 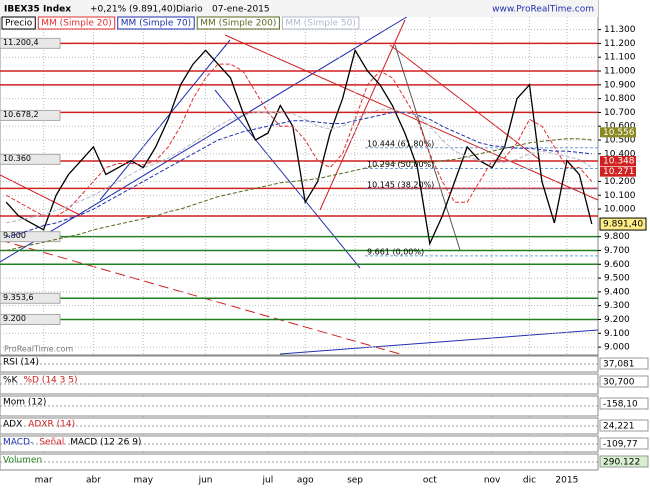 What do you see at coordinates (105, 443) in the screenshot?
I see `indicator-title: MACD (12 26 9)` at bounding box center [105, 443].